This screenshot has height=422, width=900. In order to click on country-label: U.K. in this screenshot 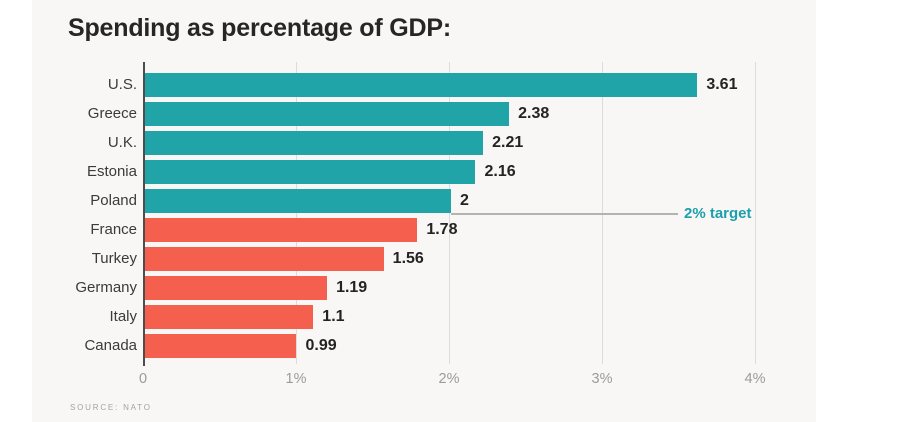, I will do `click(122, 142)`.